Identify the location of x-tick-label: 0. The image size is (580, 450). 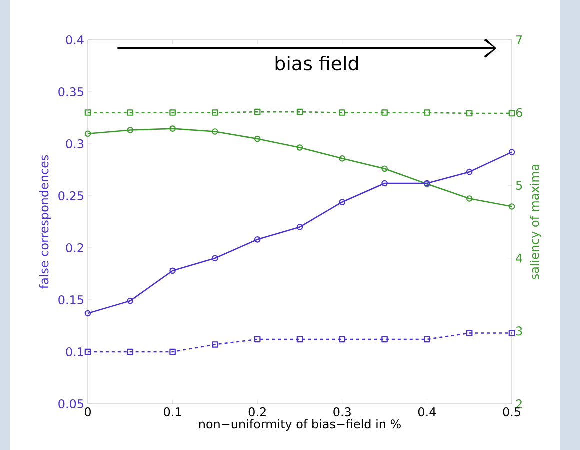
(88, 412).